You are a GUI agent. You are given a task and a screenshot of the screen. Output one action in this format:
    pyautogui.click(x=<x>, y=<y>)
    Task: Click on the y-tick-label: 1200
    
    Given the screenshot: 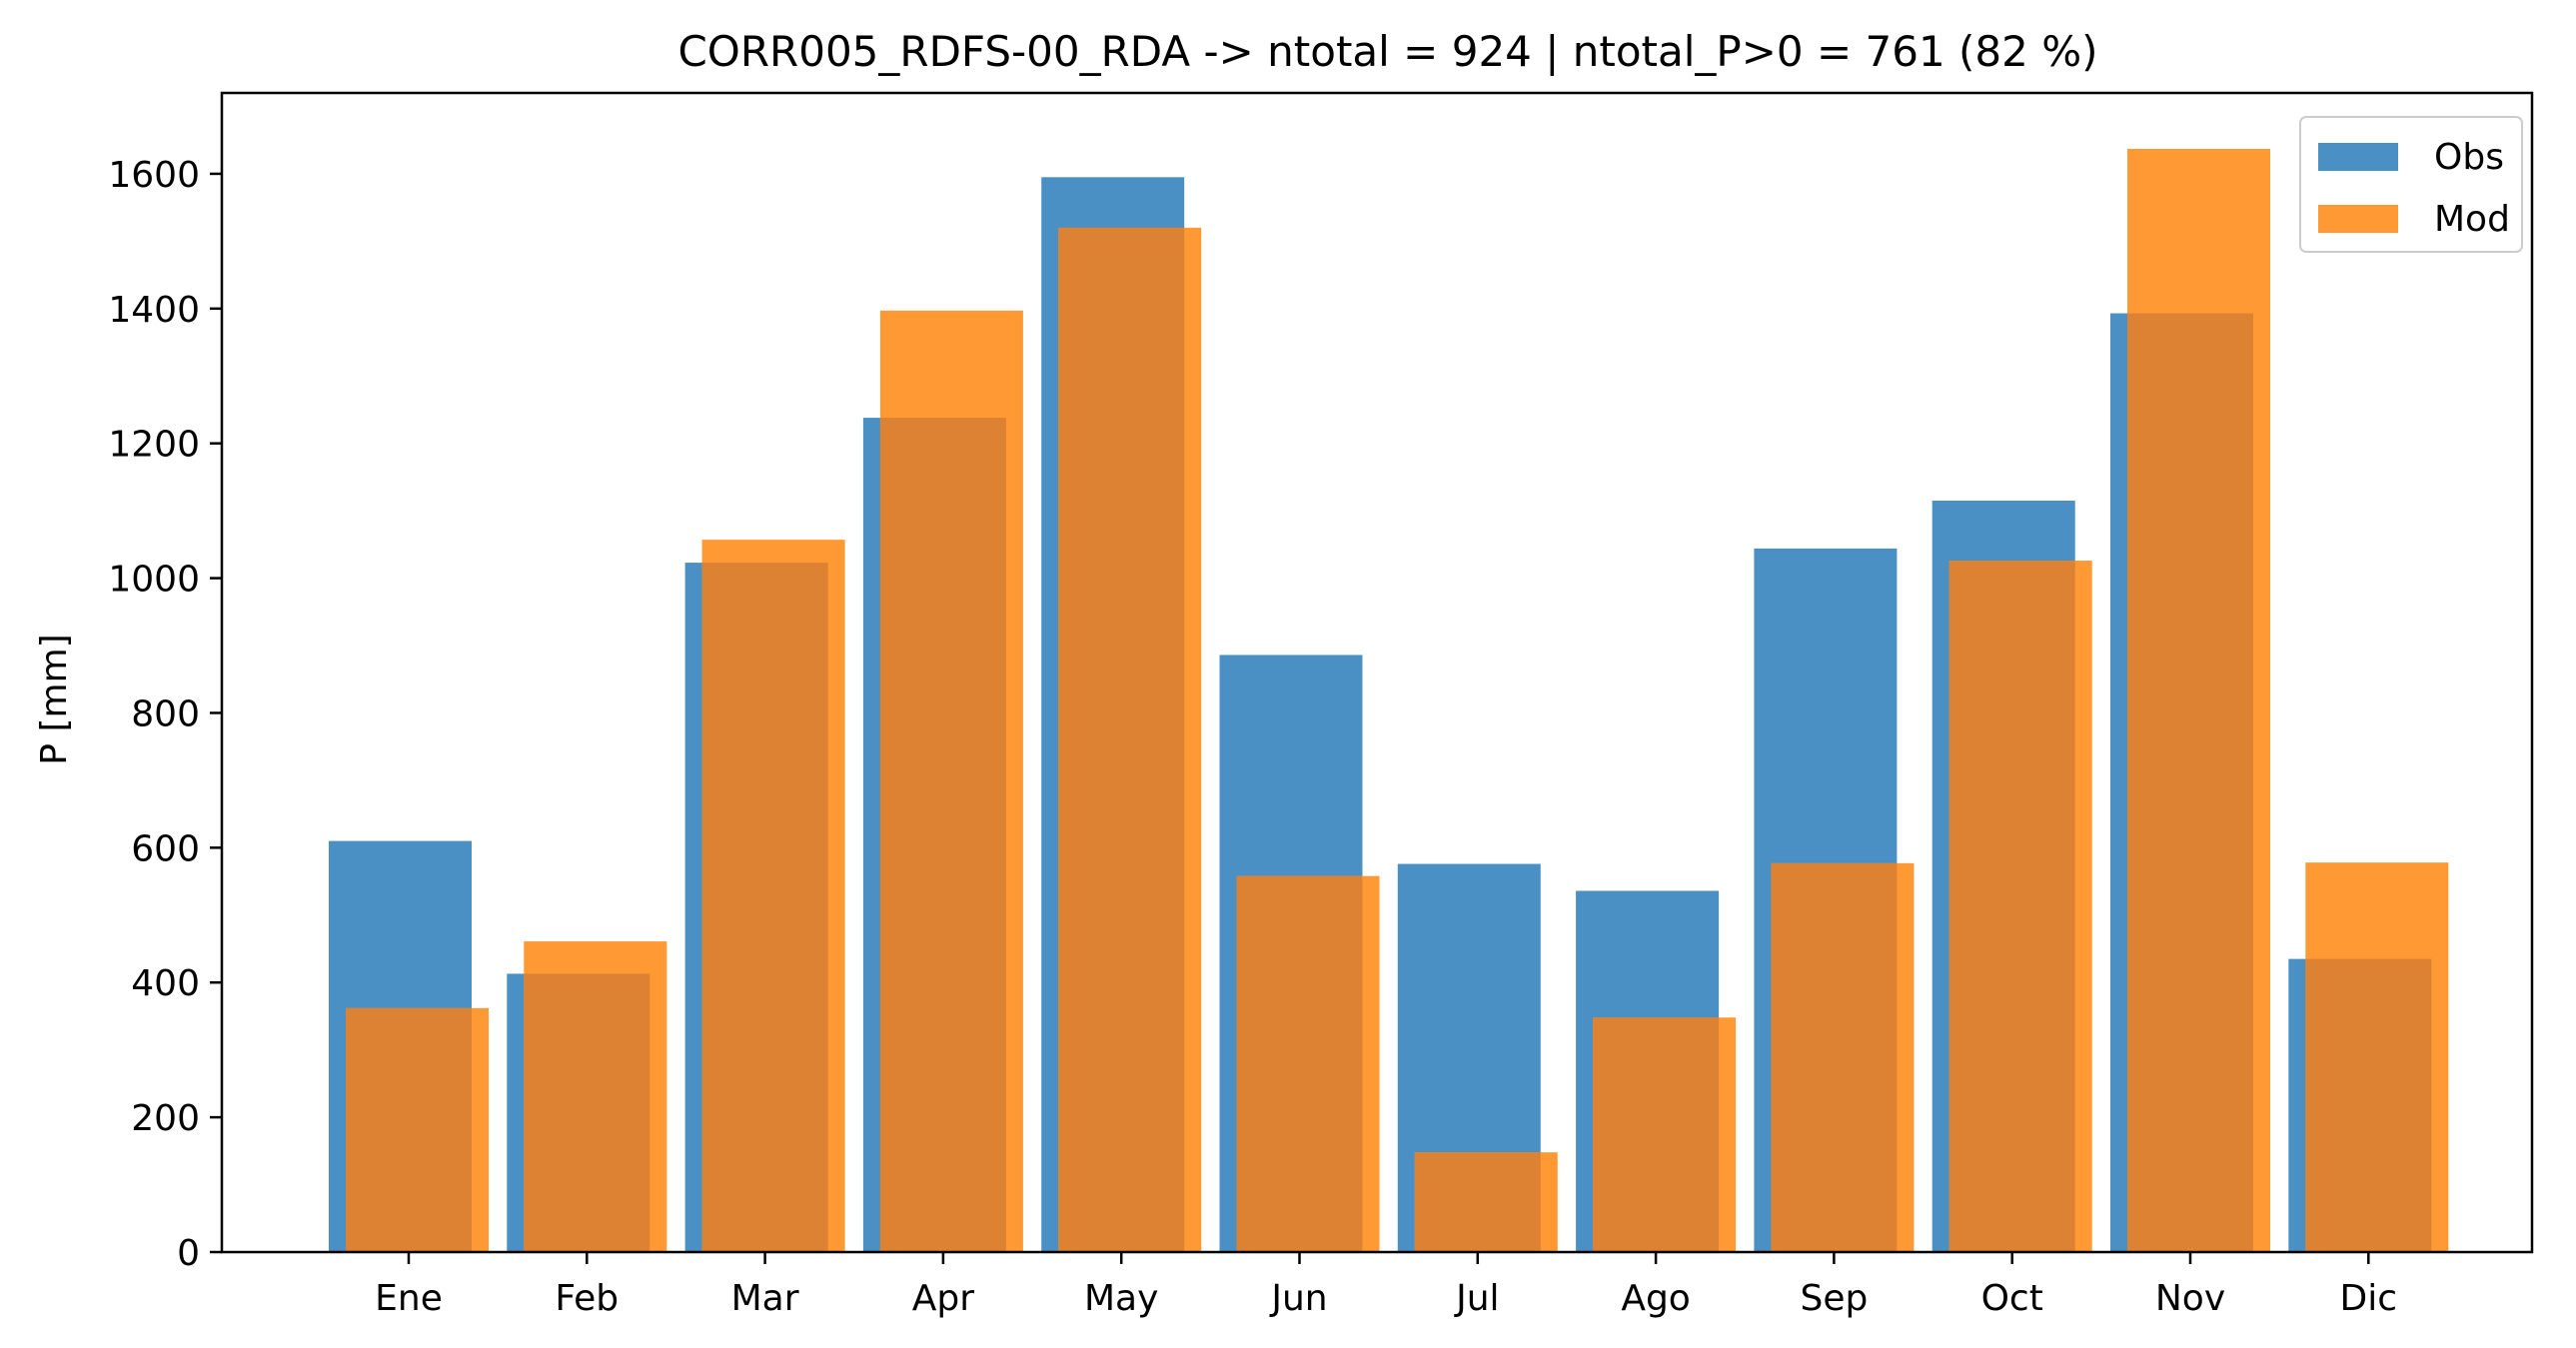 What is the action you would take?
    pyautogui.click(x=154, y=446)
    